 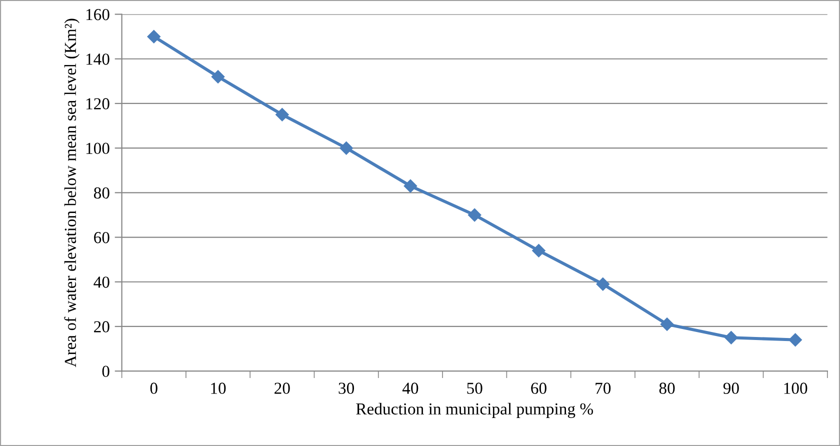 What do you see at coordinates (102, 326) in the screenshot?
I see `y-tick-label: 20` at bounding box center [102, 326].